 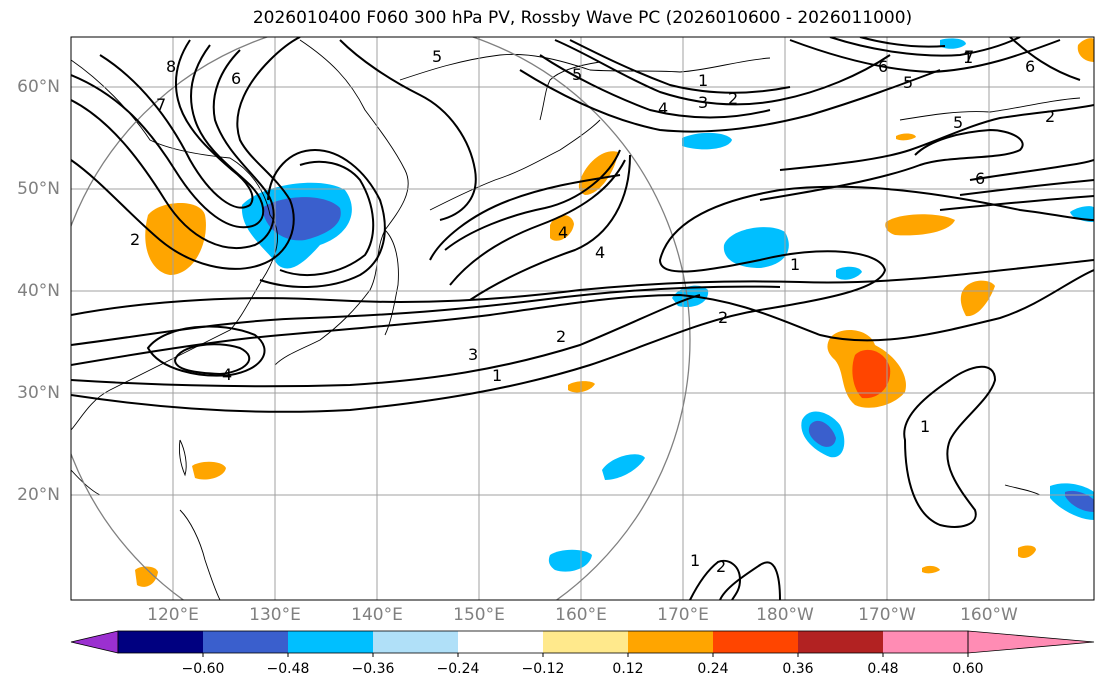 I want to click on contour-label: 8, so click(x=171, y=66).